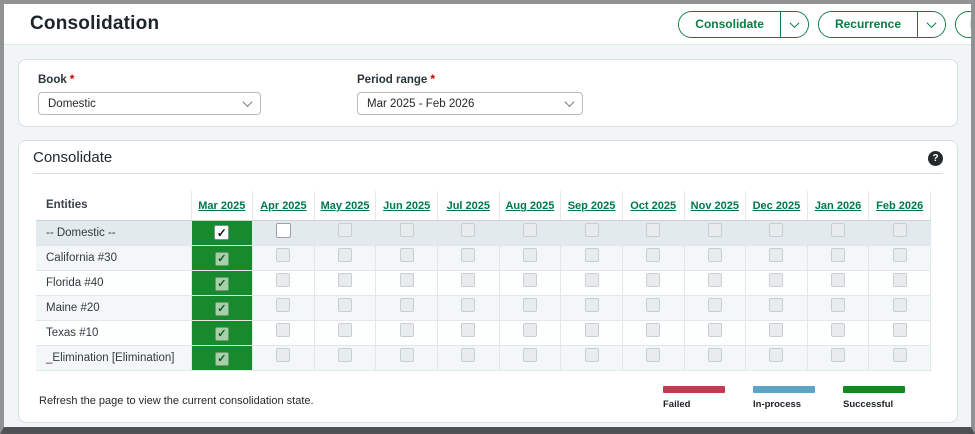 This screenshot has height=434, width=975. What do you see at coordinates (221, 259) in the screenshot?
I see `checkbox-california-30-mar-2025: ✓` at bounding box center [221, 259].